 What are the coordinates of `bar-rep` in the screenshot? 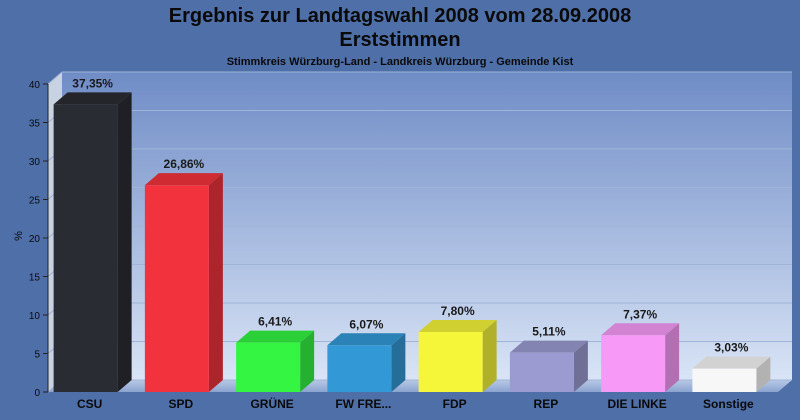 It's located at (548, 366).